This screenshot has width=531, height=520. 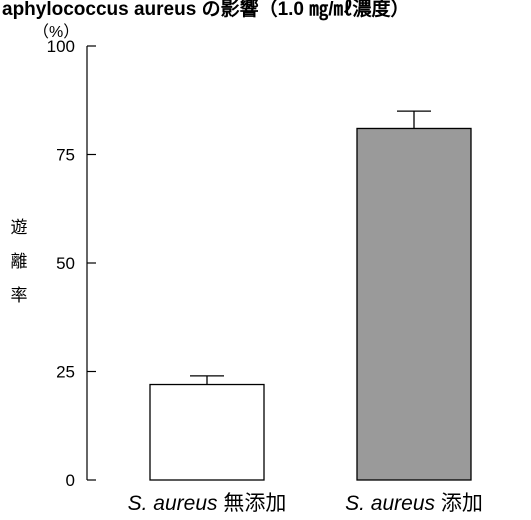 What do you see at coordinates (206, 10) in the screenshot?
I see `chart-title: aphylococcus aureus の影響（1.0 ㎎/㎖濃度）` at bounding box center [206, 10].